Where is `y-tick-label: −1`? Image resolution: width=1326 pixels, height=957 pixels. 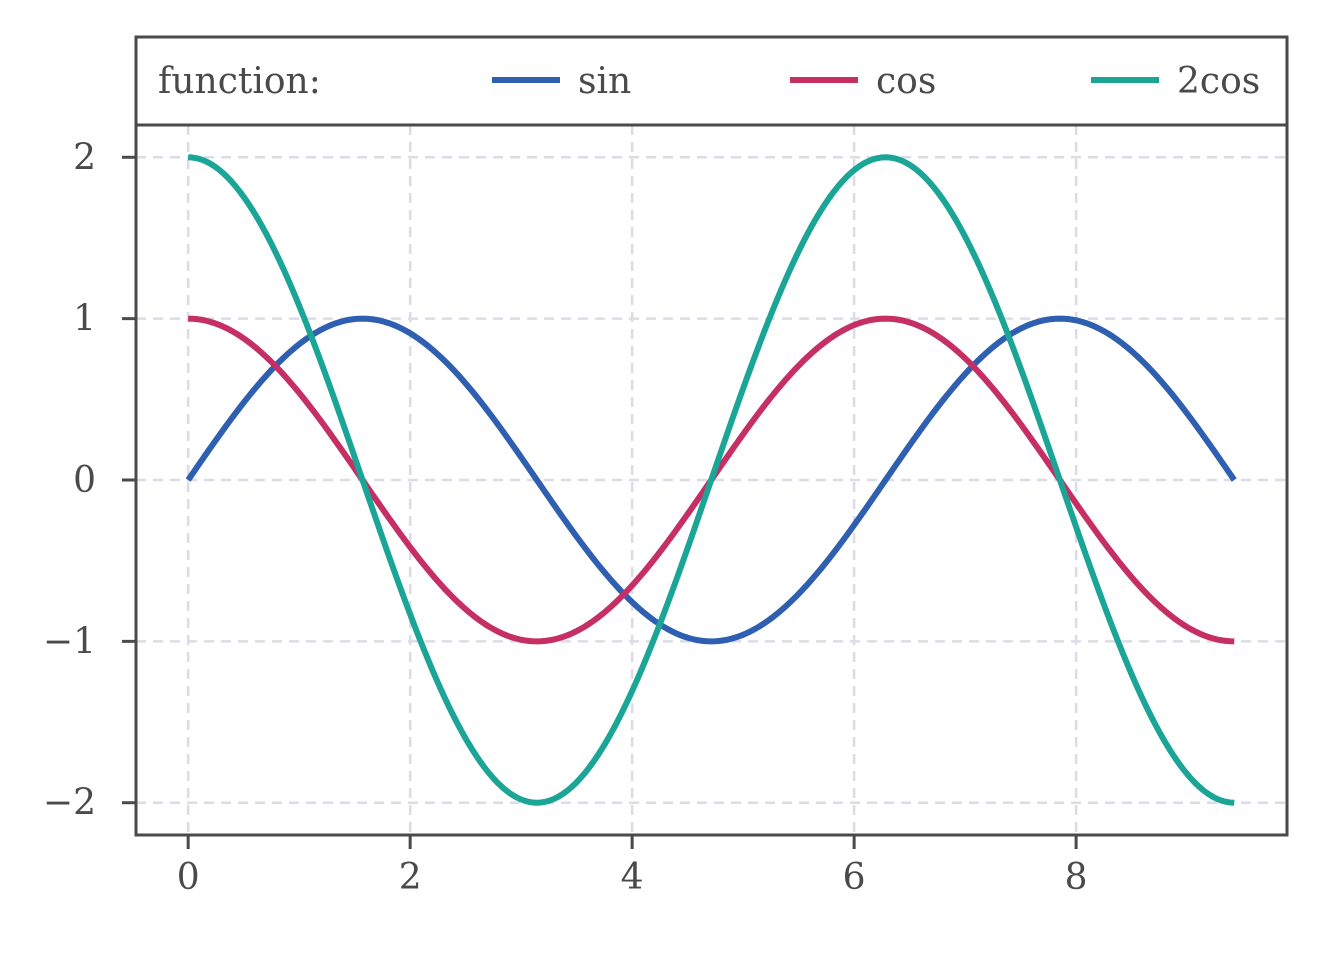
y-tick-label: −1 is located at coordinates (69, 641).